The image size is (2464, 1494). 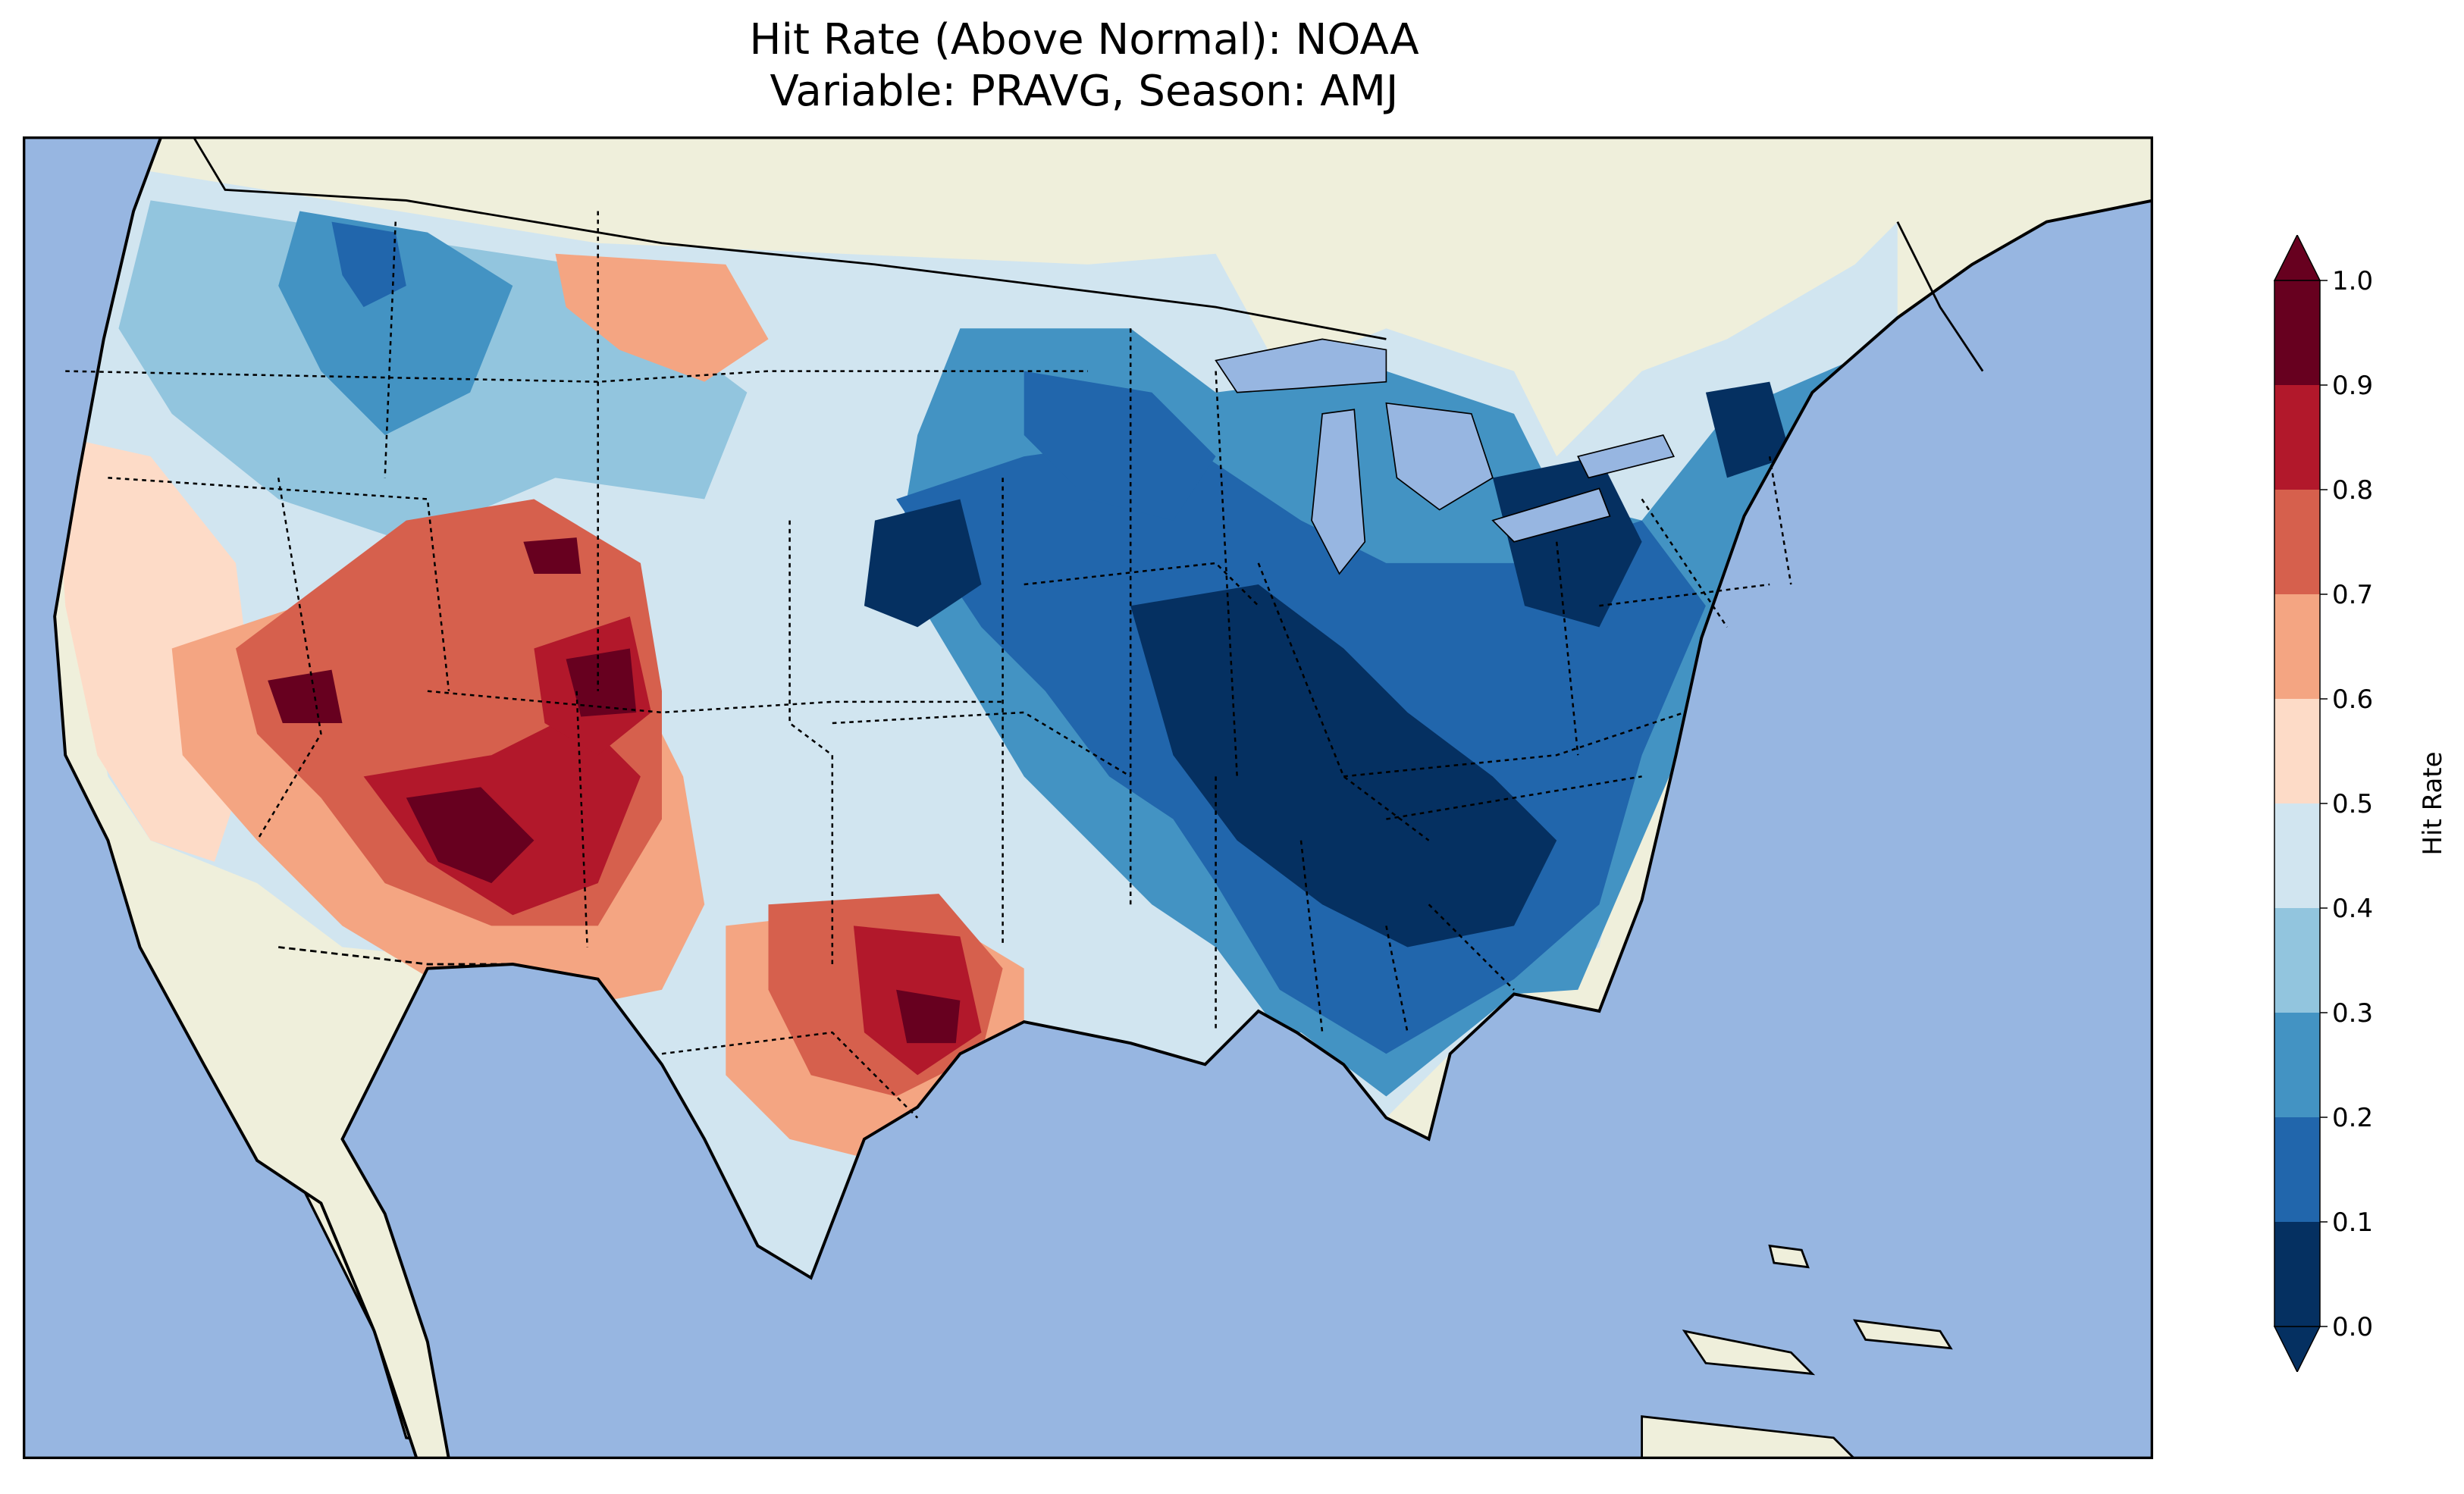 I want to click on colorbar-tick-label: 0.1, so click(x=2352, y=1222).